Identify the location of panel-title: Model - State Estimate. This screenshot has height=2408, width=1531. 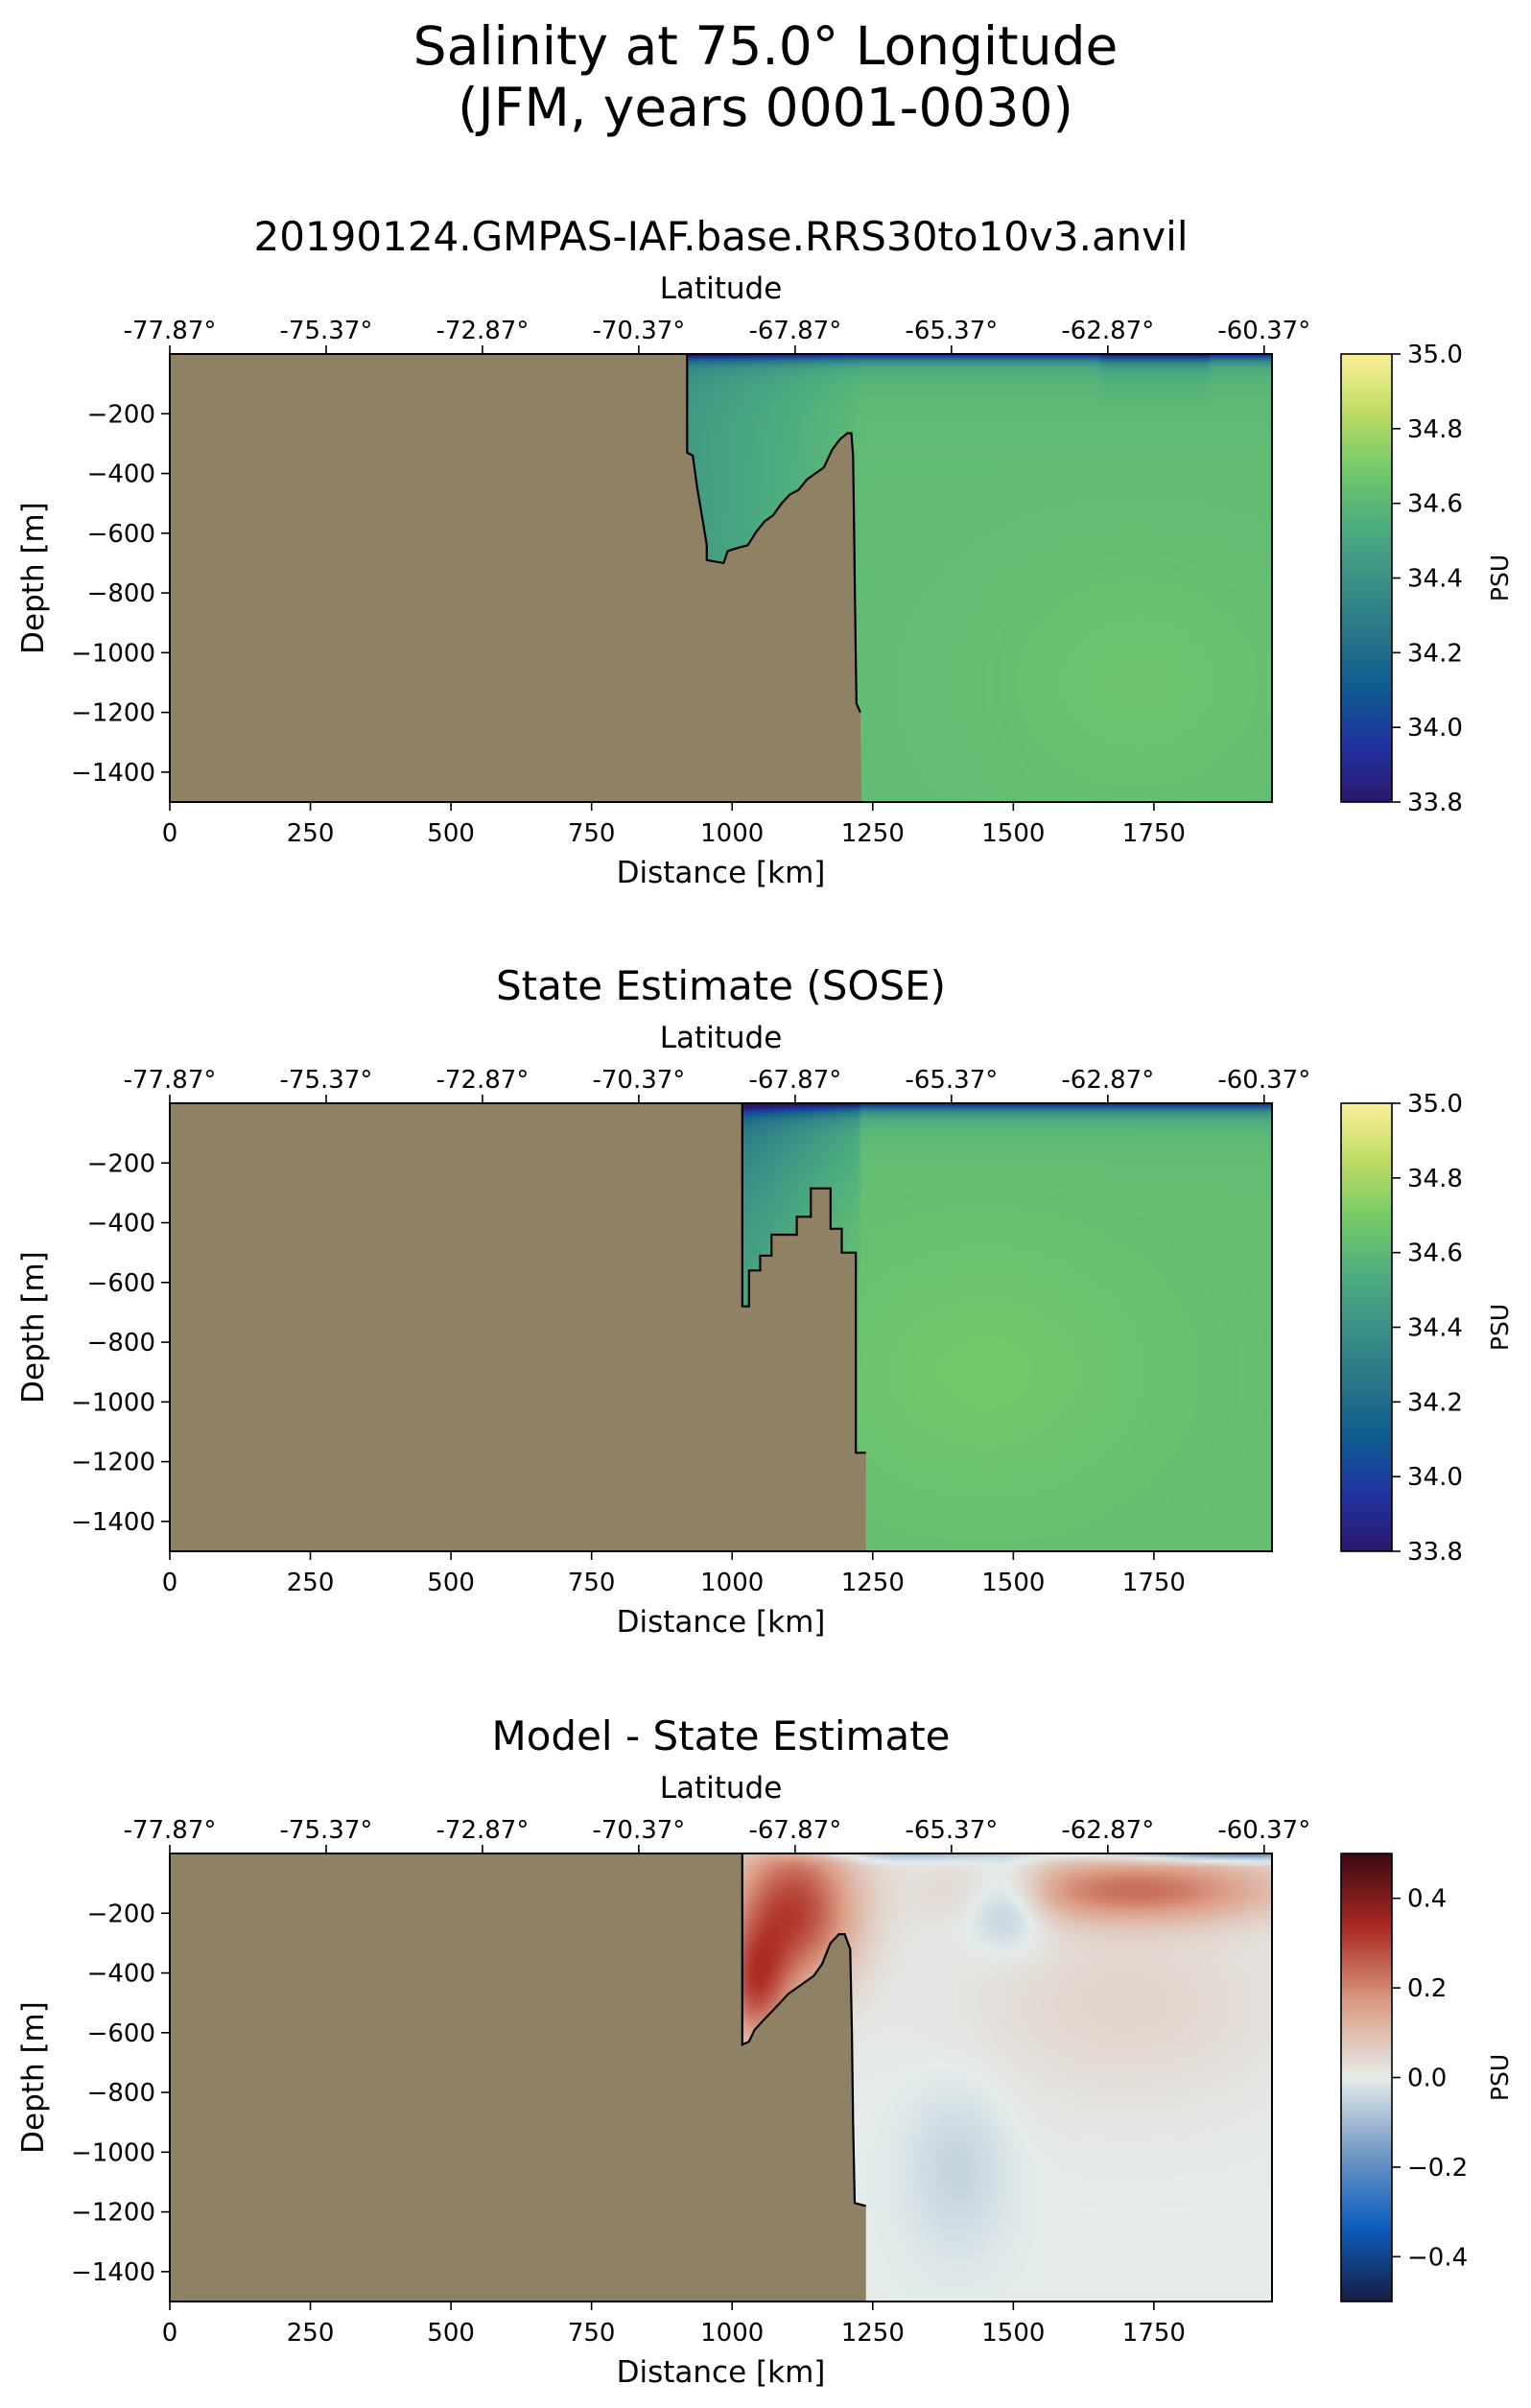
(722, 1735).